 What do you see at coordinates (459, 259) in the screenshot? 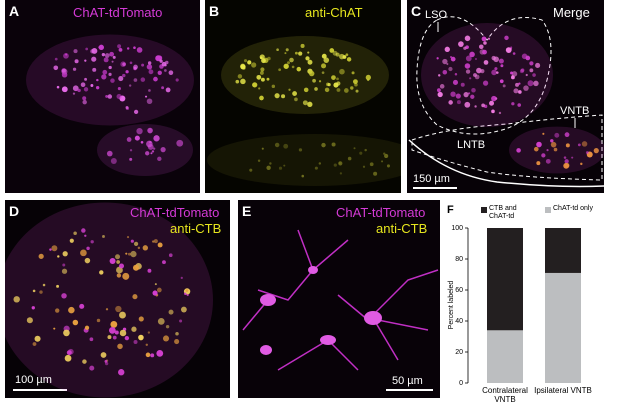
I see `y-tick-label: 80` at bounding box center [459, 259].